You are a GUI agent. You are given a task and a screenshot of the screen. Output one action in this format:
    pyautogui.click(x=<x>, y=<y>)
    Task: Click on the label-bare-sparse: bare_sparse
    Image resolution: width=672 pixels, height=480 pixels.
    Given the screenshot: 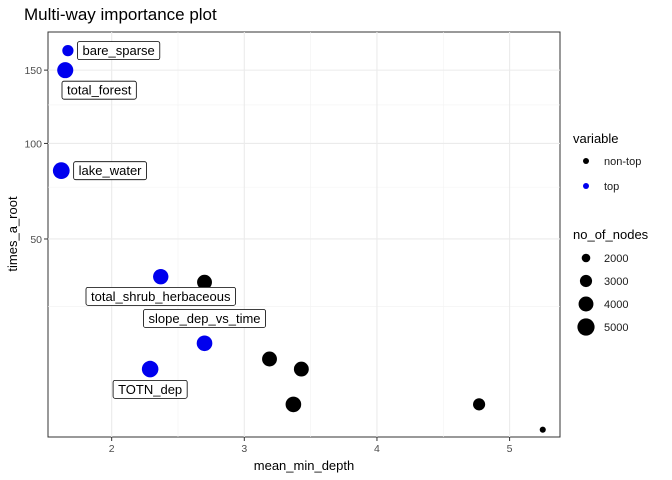 What is the action you would take?
    pyautogui.click(x=119, y=51)
    